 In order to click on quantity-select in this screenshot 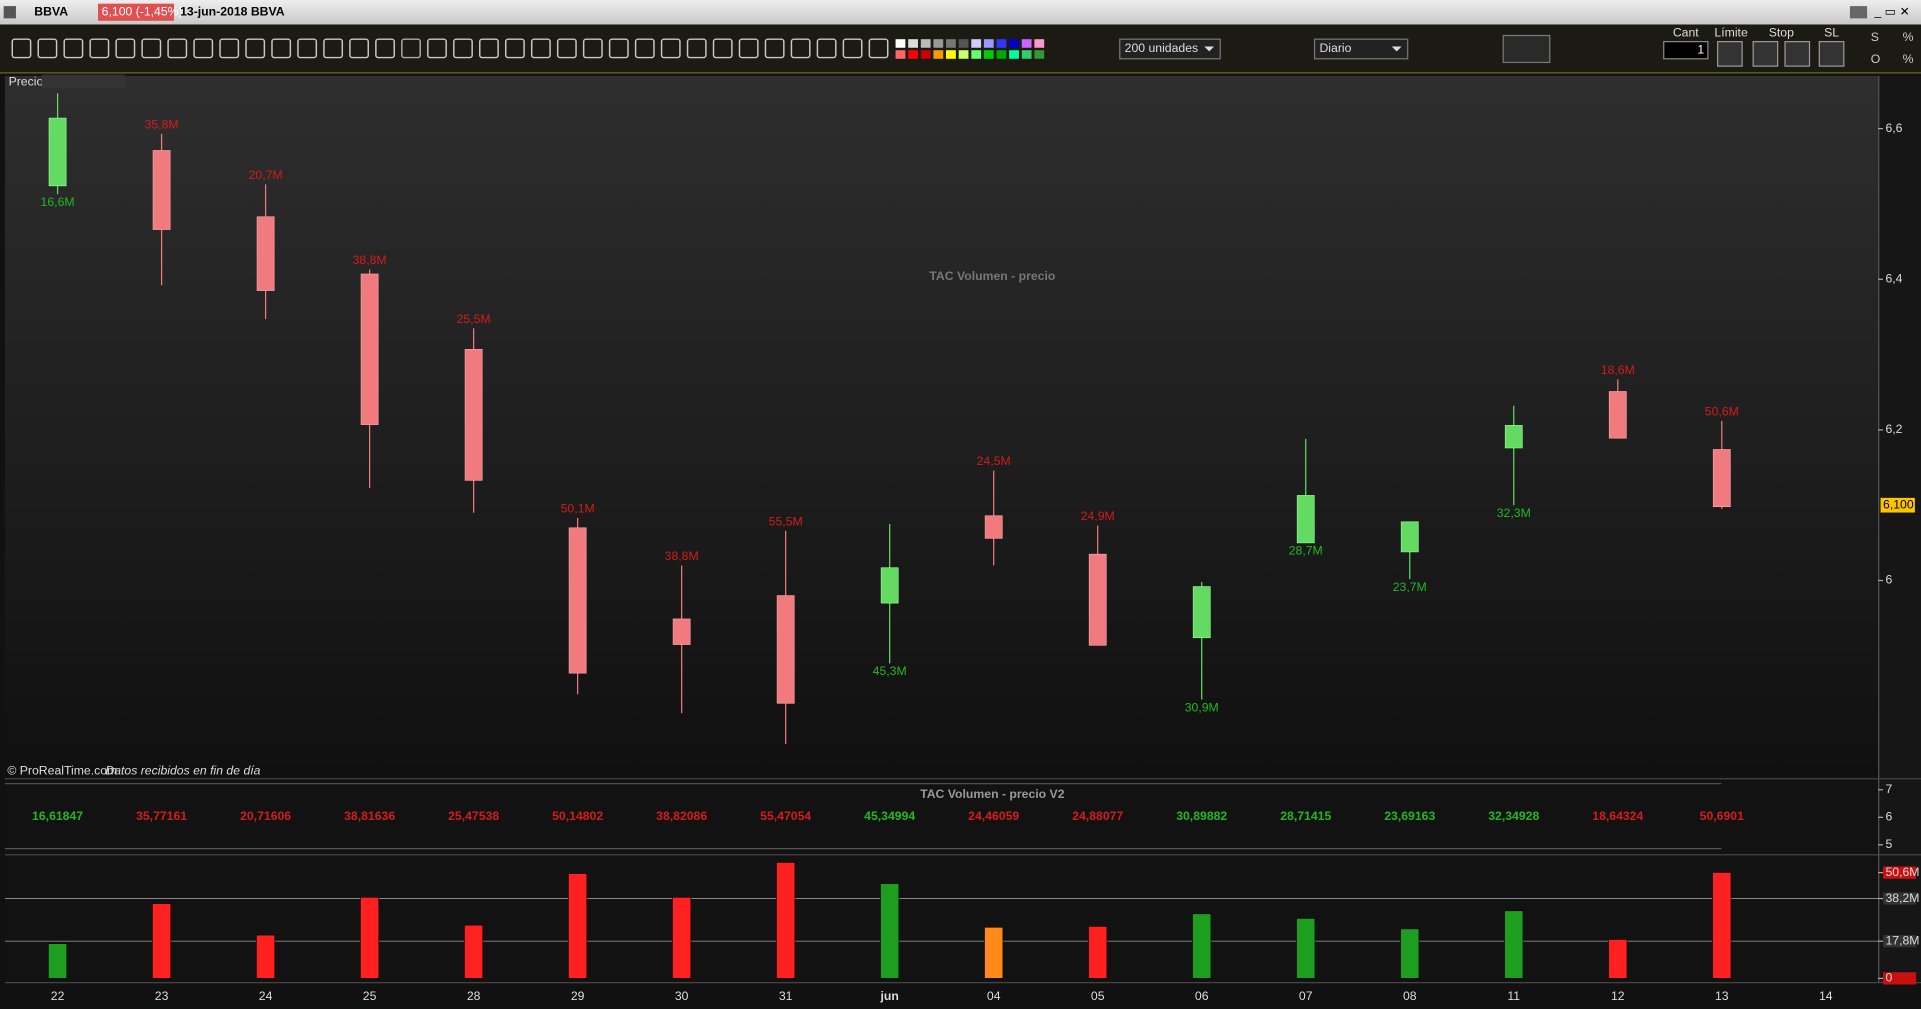, I will do `click(1170, 49)`.